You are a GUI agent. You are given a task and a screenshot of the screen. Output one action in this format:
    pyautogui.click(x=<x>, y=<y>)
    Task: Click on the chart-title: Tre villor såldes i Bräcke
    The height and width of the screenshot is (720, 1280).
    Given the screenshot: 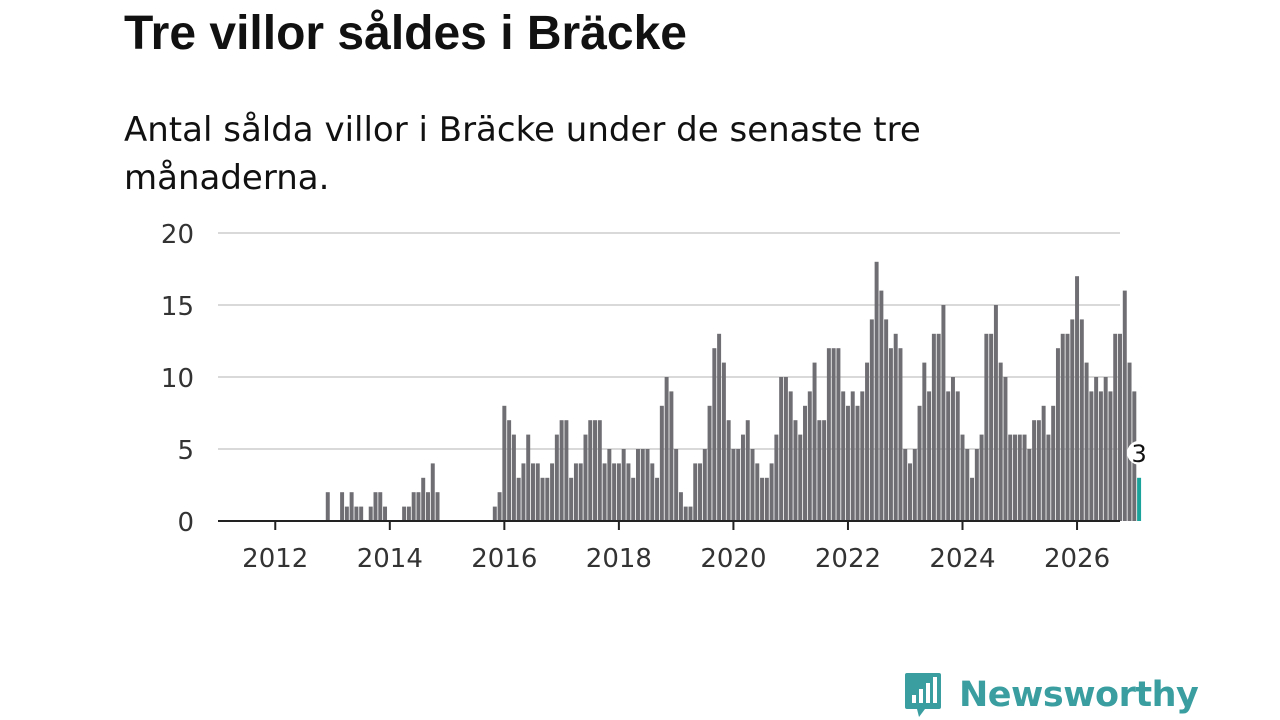 What is the action you would take?
    pyautogui.click(x=405, y=33)
    